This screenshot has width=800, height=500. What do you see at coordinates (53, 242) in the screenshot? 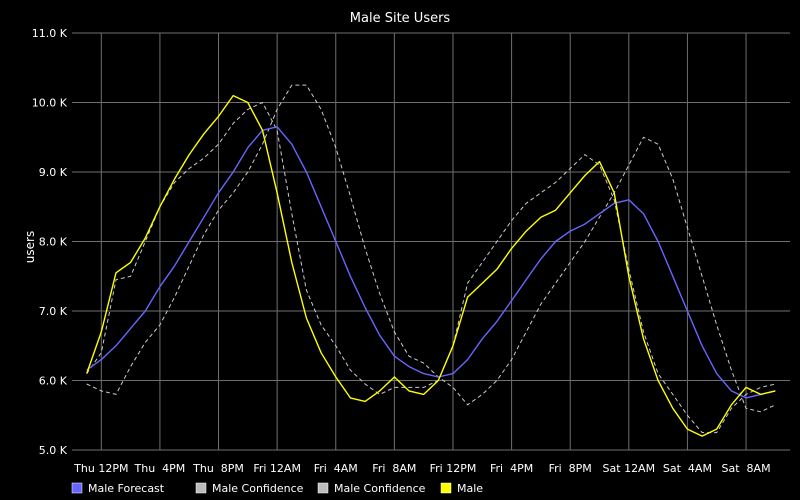
I see `y-tick-label: 8.0 K` at bounding box center [53, 242].